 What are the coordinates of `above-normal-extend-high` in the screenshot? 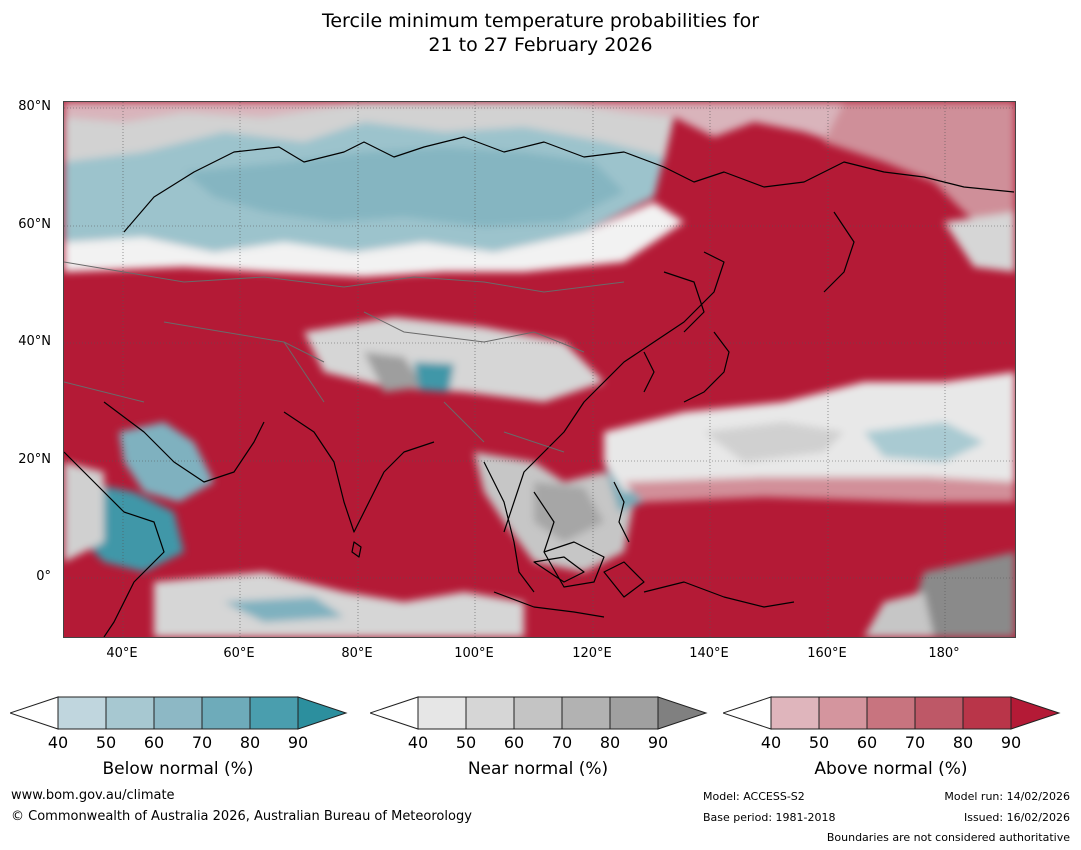 It's located at (1035, 713).